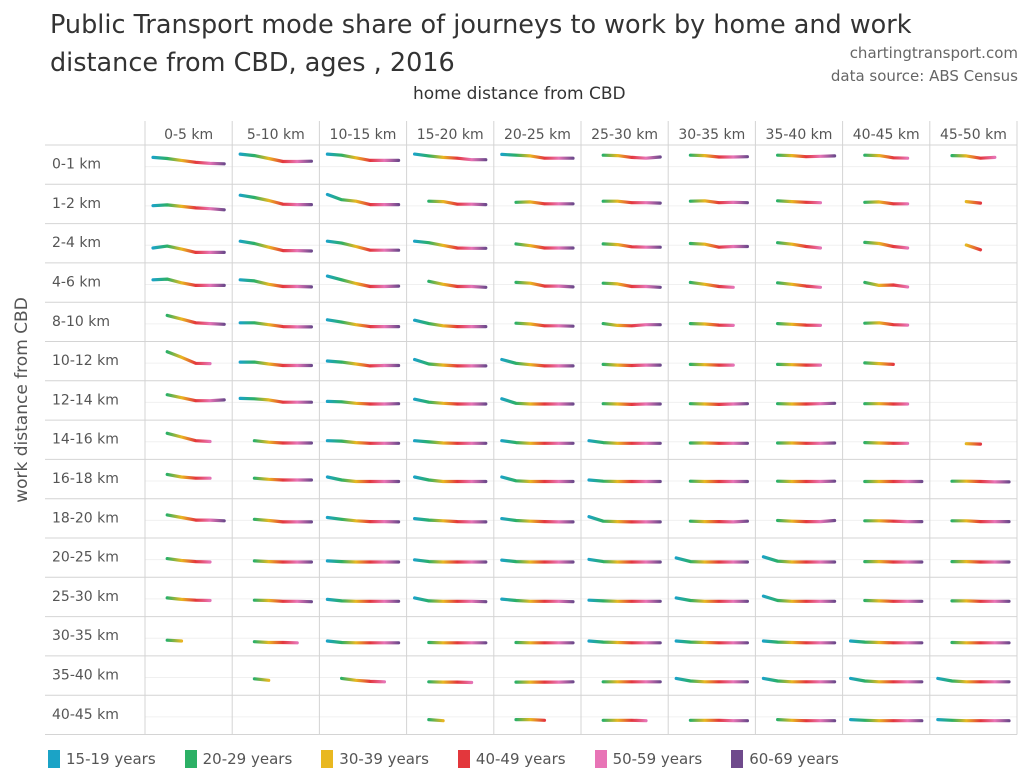 This screenshot has width=1023, height=778. Describe the element at coordinates (924, 76) in the screenshot. I see `credit-source: data source: ABS Census` at that location.